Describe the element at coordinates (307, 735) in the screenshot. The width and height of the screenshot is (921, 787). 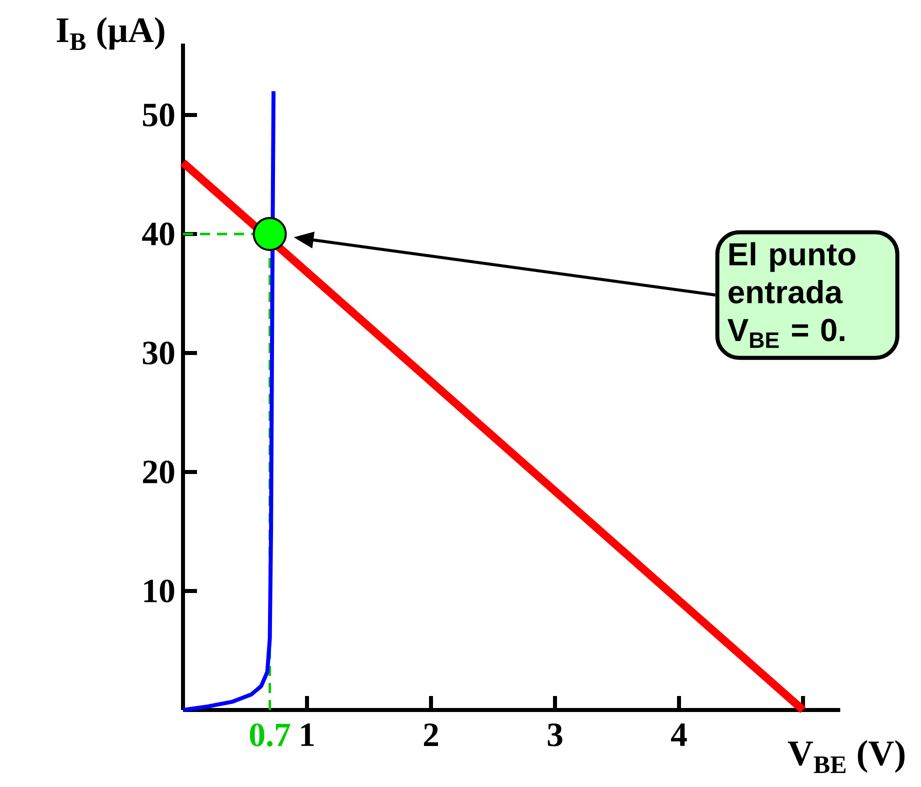
I see `x-tick-label: 1` at that location.